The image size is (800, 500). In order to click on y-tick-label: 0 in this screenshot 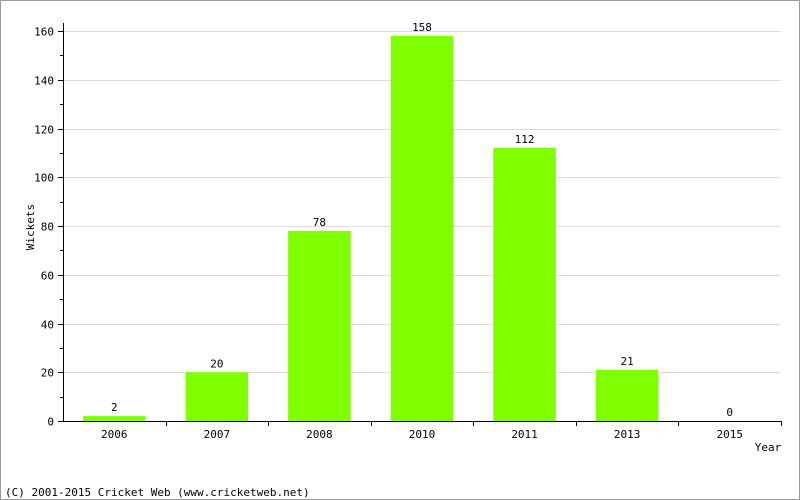, I will do `click(50, 422)`.